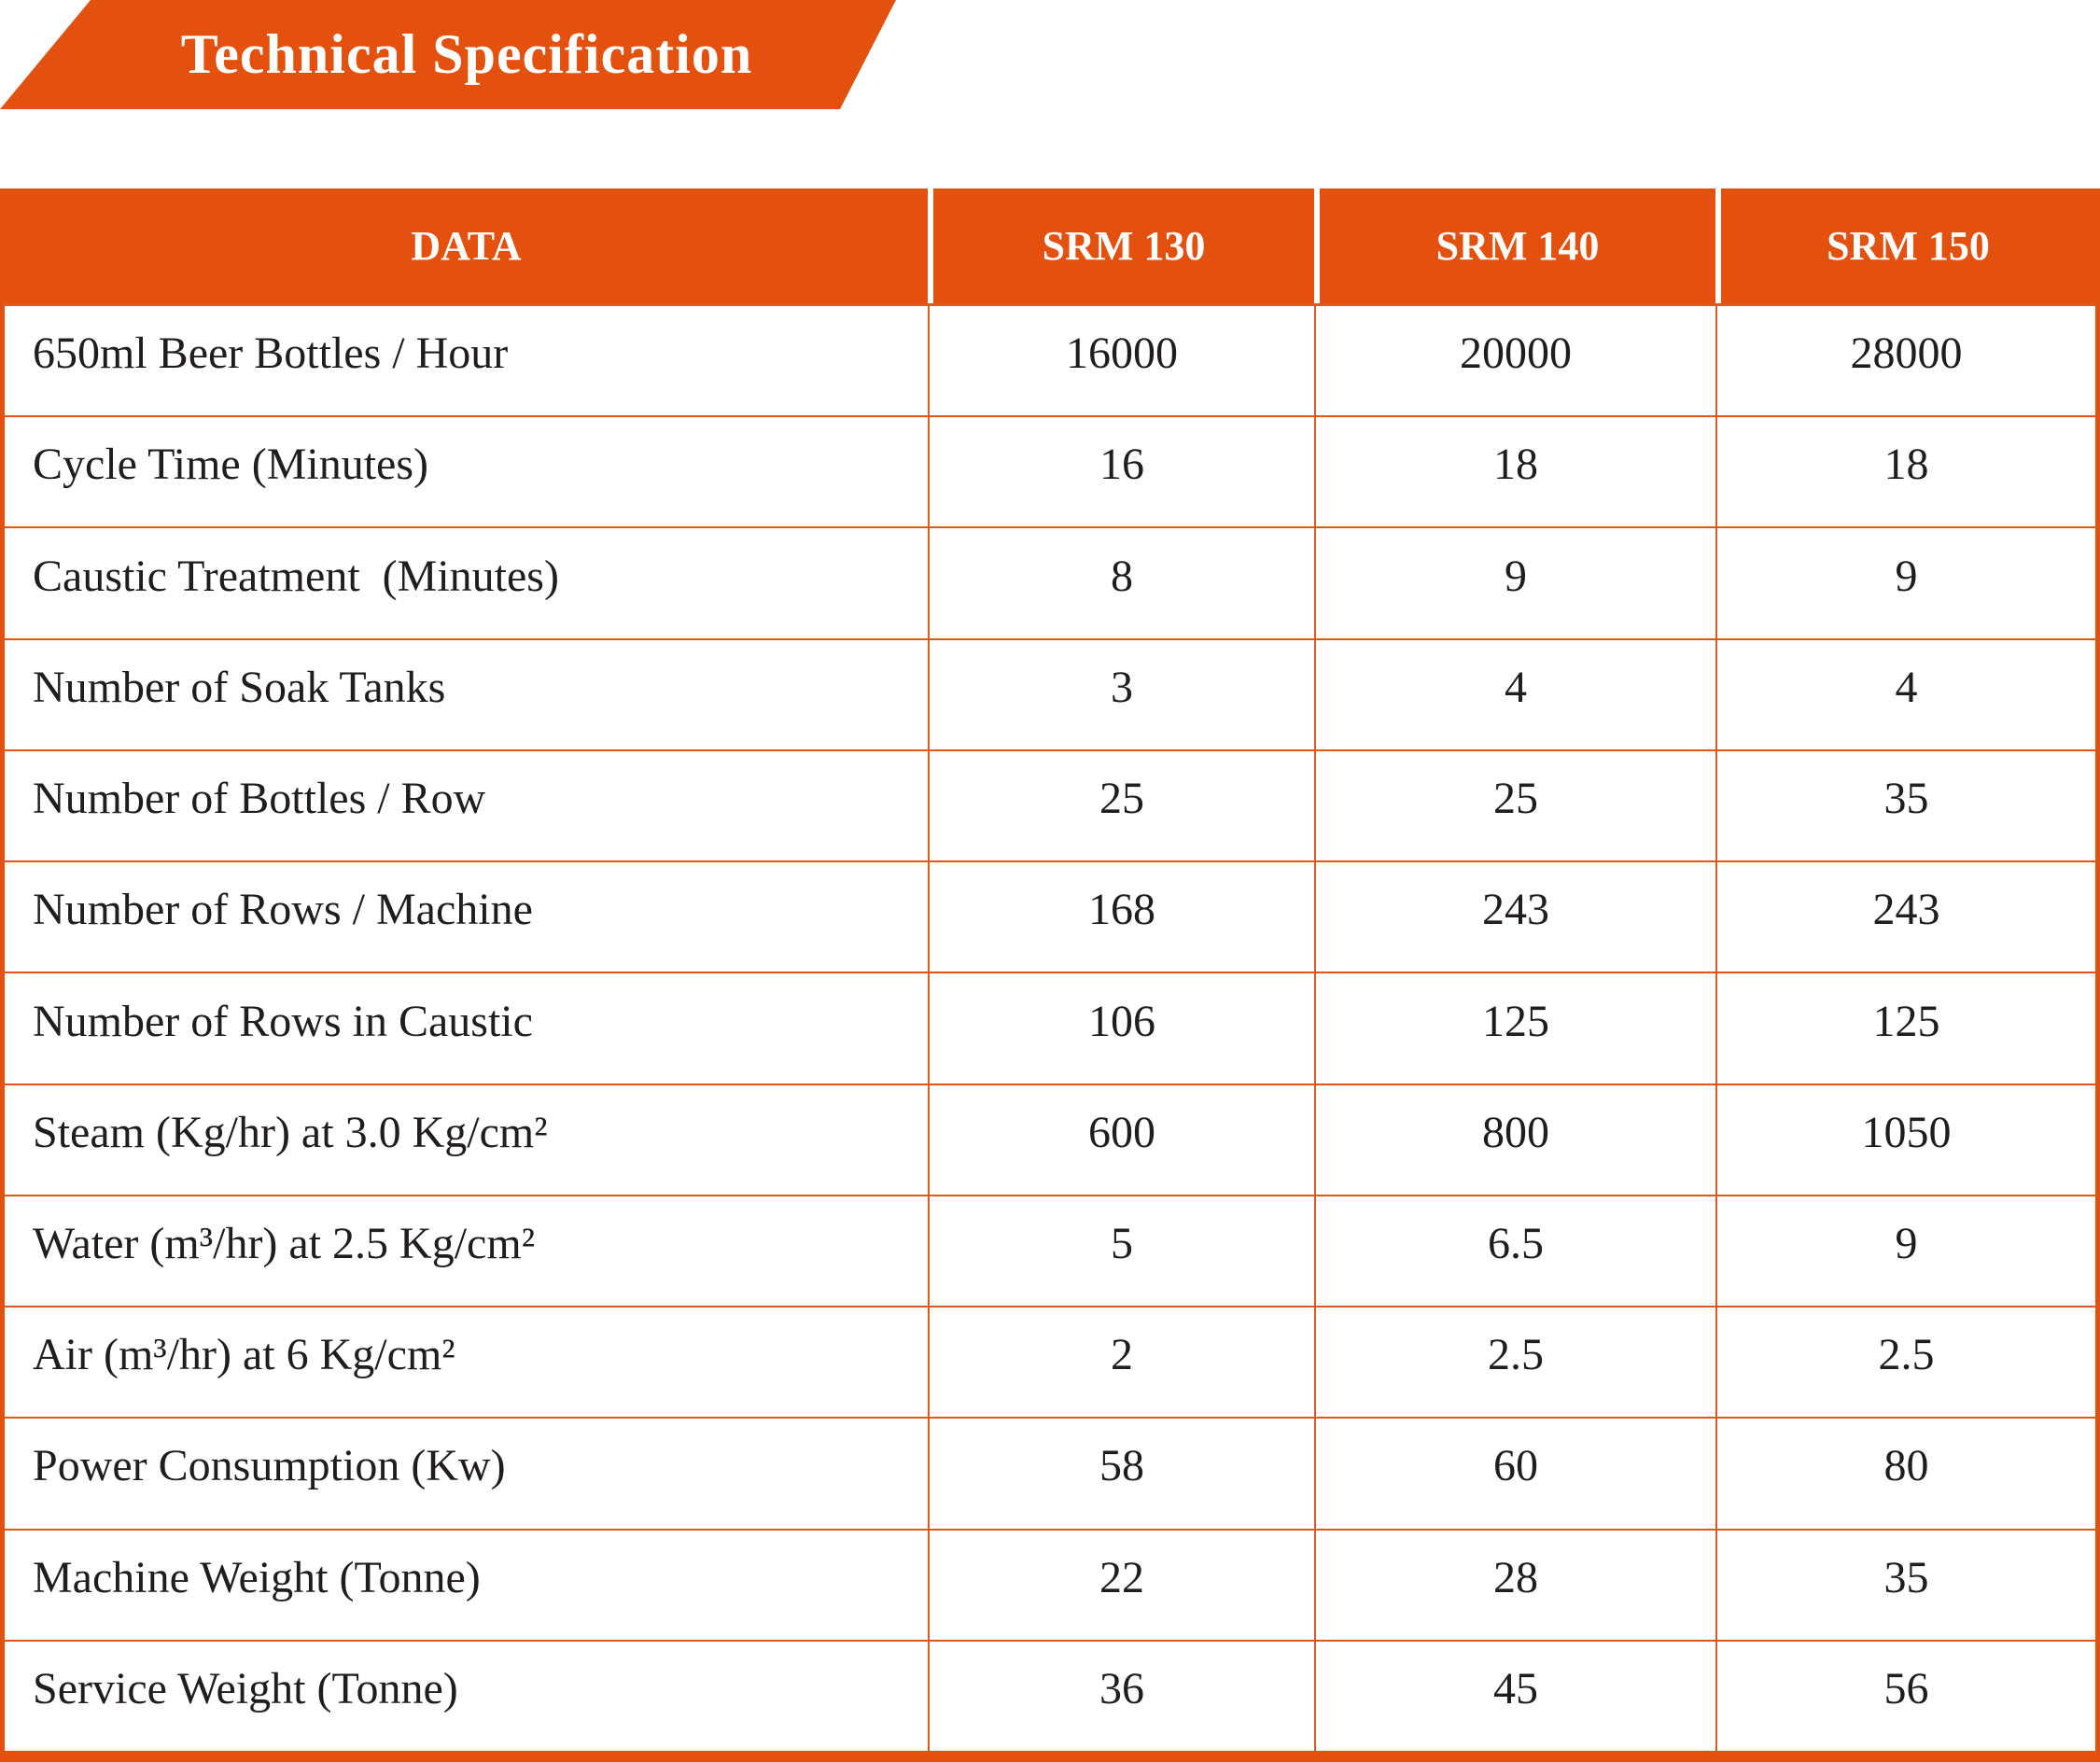 This screenshot has width=2100, height=1762. I want to click on table-row: Service Weight (Tonne) 36 45 56, so click(1050, 1695).